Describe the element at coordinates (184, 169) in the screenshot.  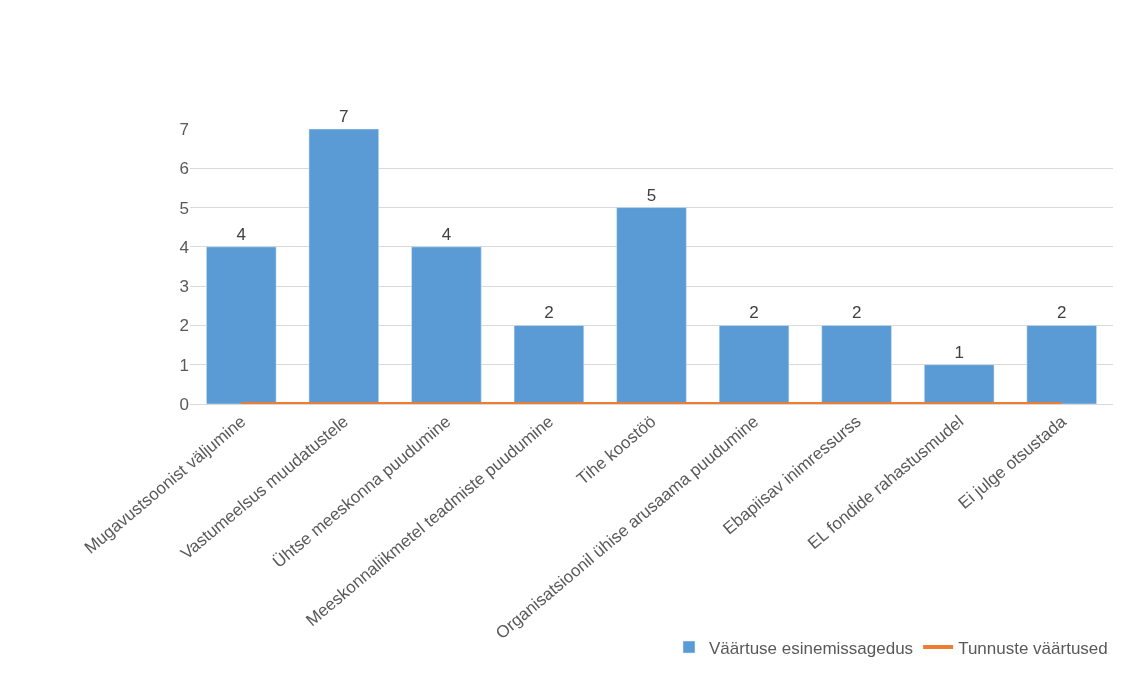
I see `y-tick-label: 6` at that location.